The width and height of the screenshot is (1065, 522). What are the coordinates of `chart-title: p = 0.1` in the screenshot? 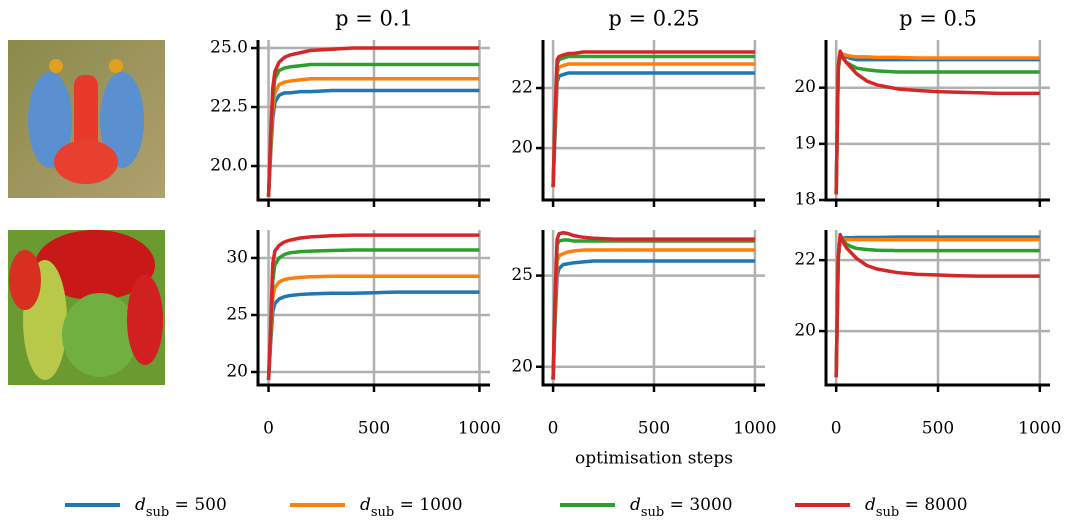 It's located at (374, 19).